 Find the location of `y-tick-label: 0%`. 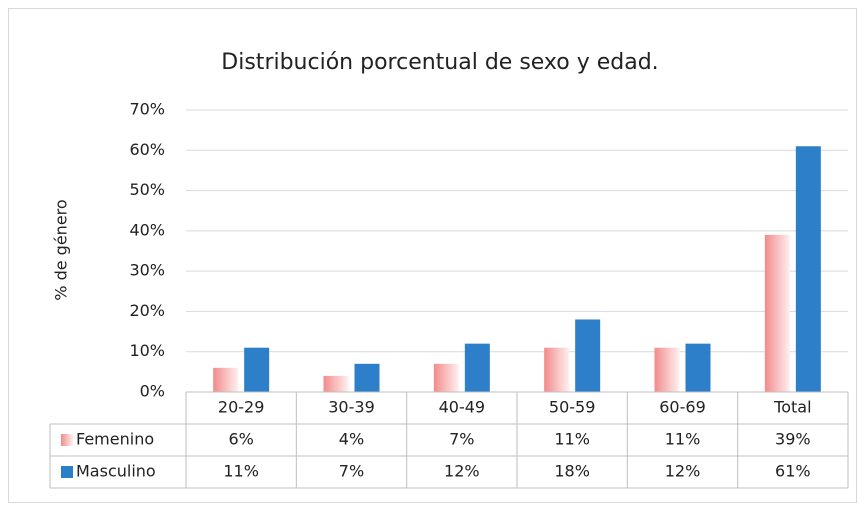

y-tick-label: 0% is located at coordinates (152, 391).